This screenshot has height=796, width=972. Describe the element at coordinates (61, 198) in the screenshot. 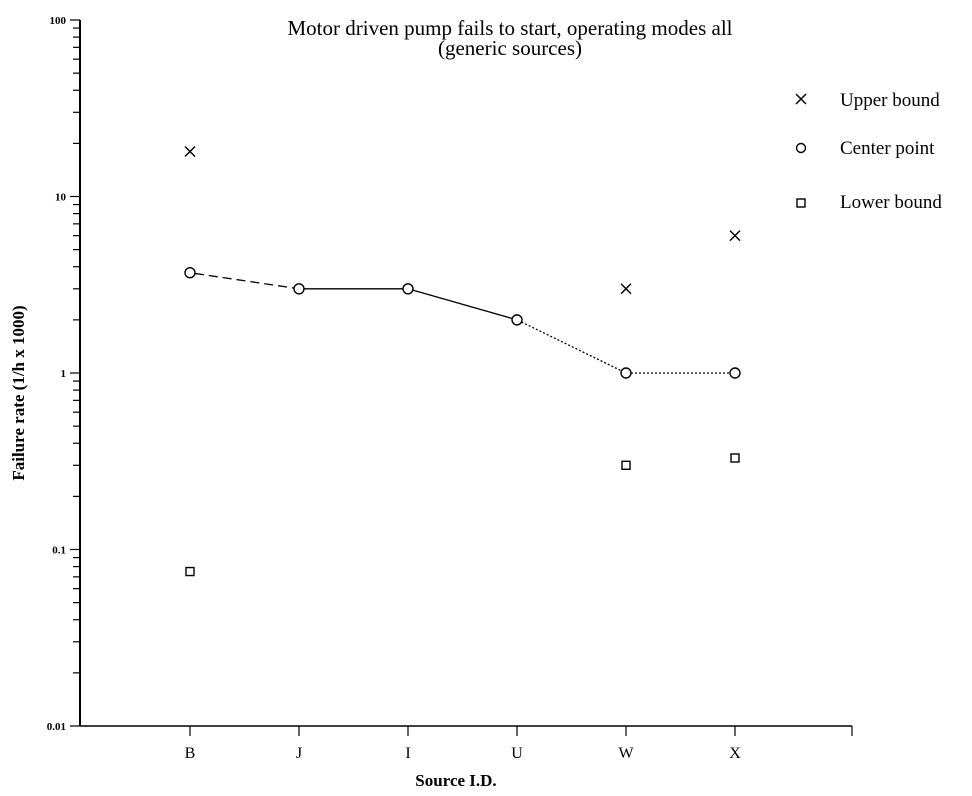

I see `y-tick-label: 10` at that location.